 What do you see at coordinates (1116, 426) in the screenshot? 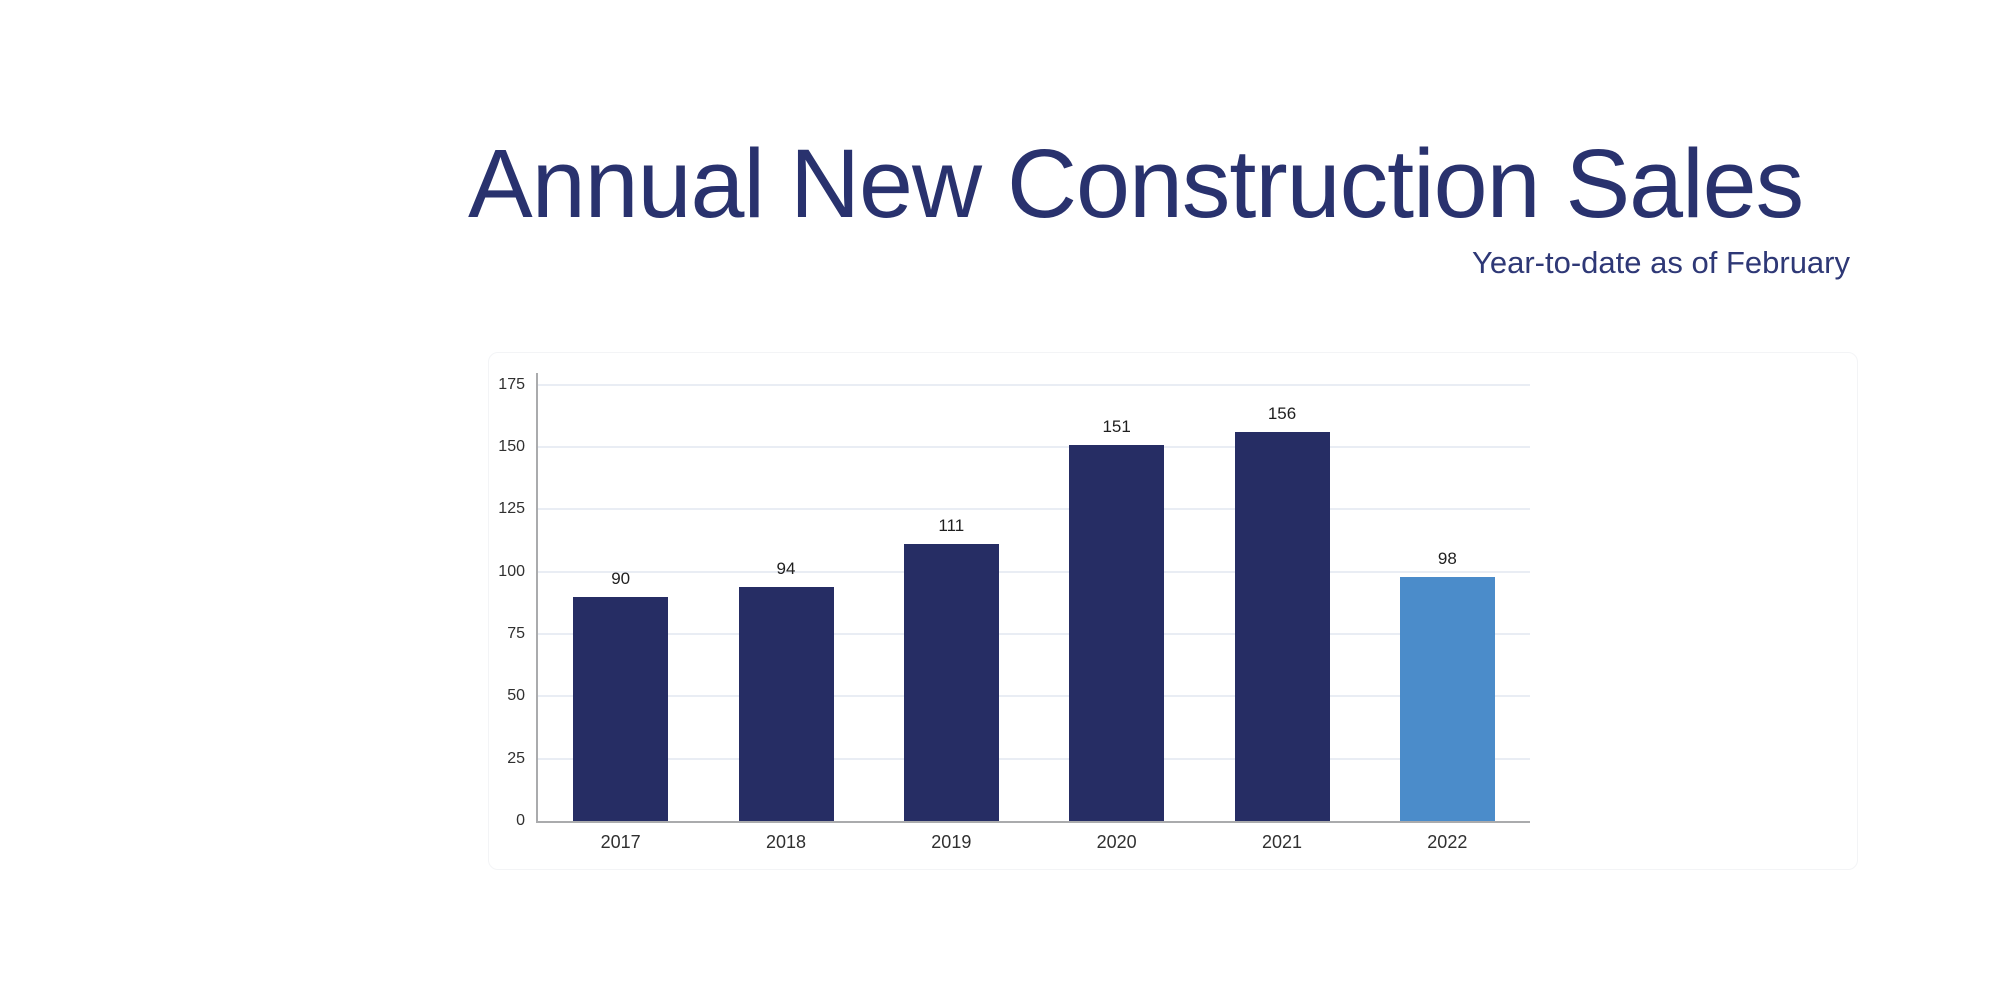
I see `bar-value-label: 151` at bounding box center [1116, 426].